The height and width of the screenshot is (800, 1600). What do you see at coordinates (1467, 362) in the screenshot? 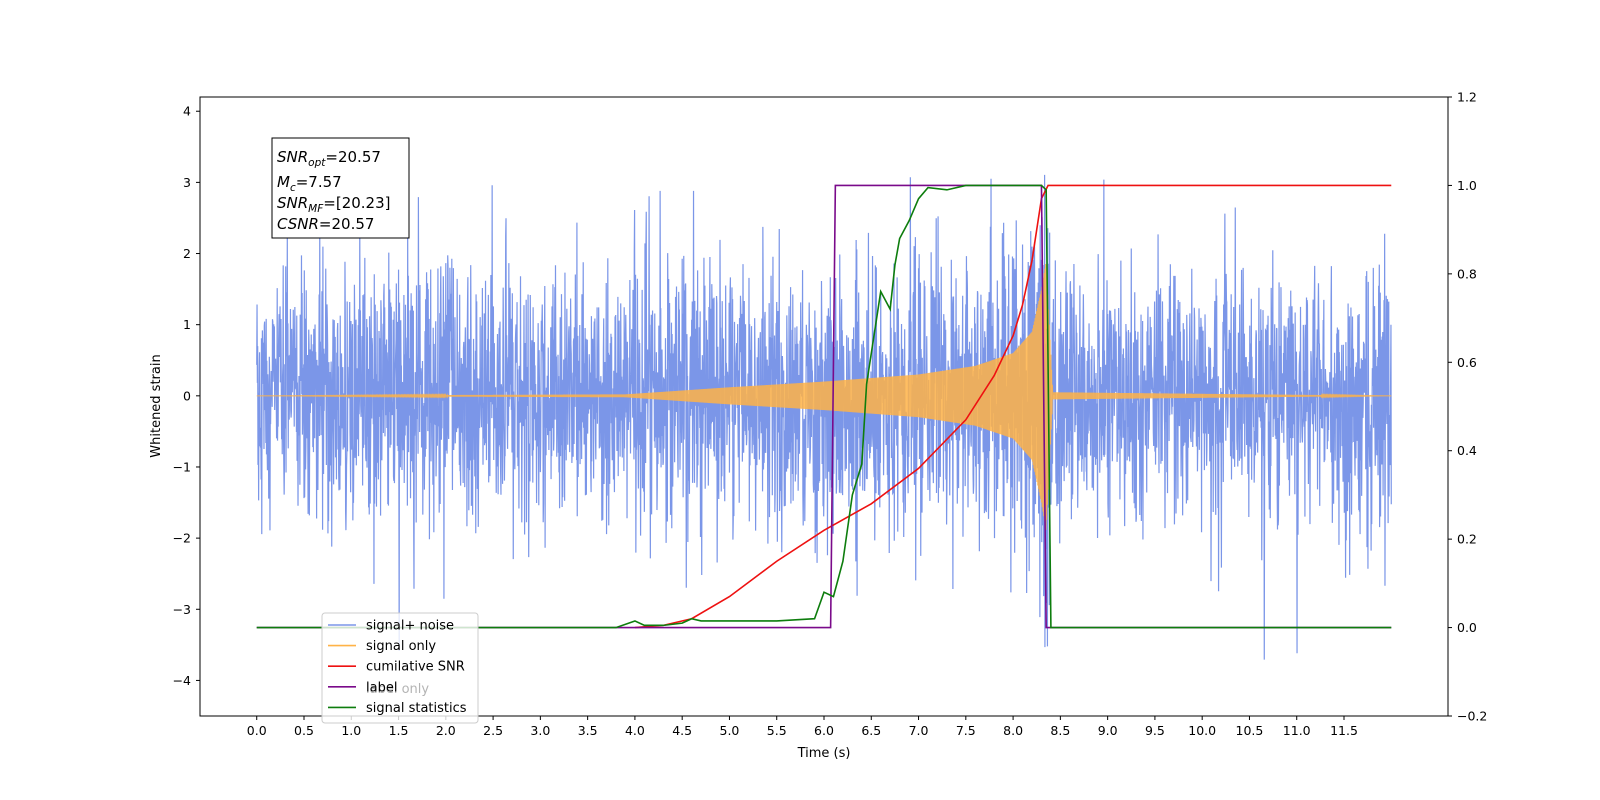
I see `y-right-tick-label: 0.6` at bounding box center [1467, 362].